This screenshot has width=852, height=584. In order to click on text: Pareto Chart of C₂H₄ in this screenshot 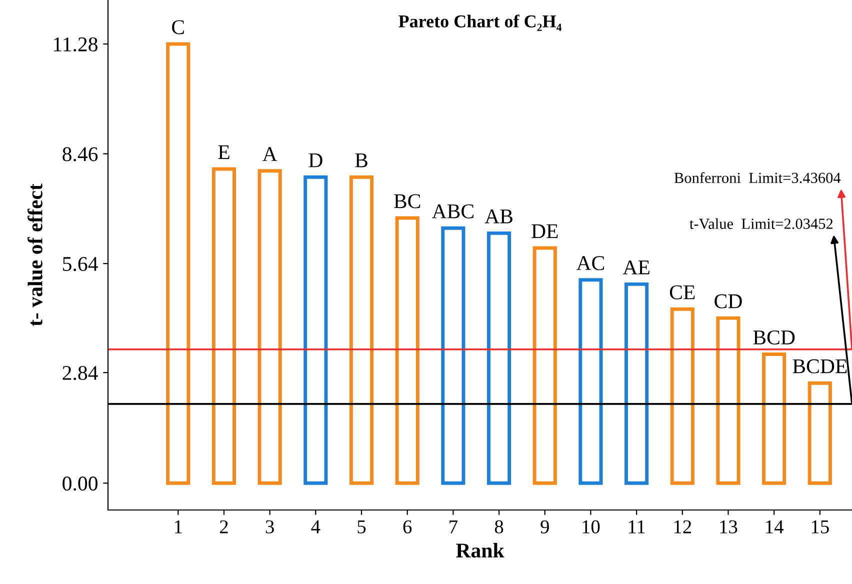, I will do `click(480, 22)`.